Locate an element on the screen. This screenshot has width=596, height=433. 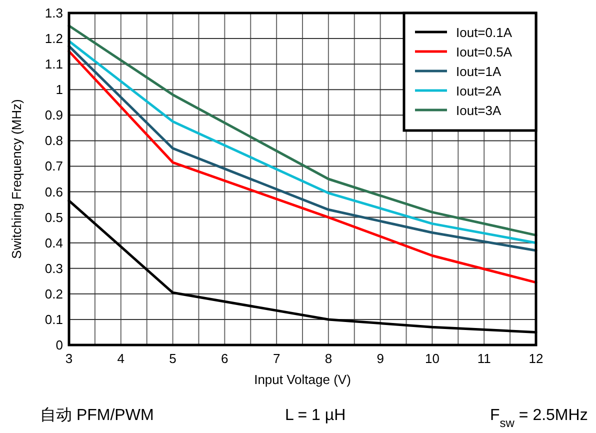
y-tick-label: 0.8 is located at coordinates (53, 140).